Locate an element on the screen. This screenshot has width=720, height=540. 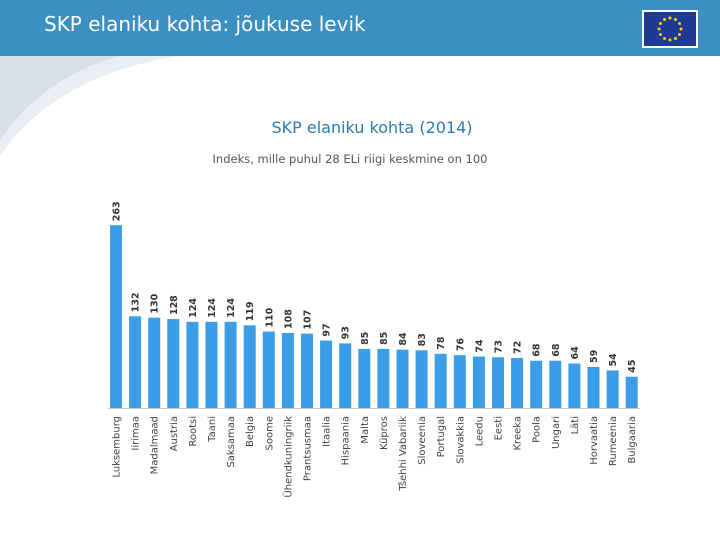
category-label: Leedu is located at coordinates (479, 431).